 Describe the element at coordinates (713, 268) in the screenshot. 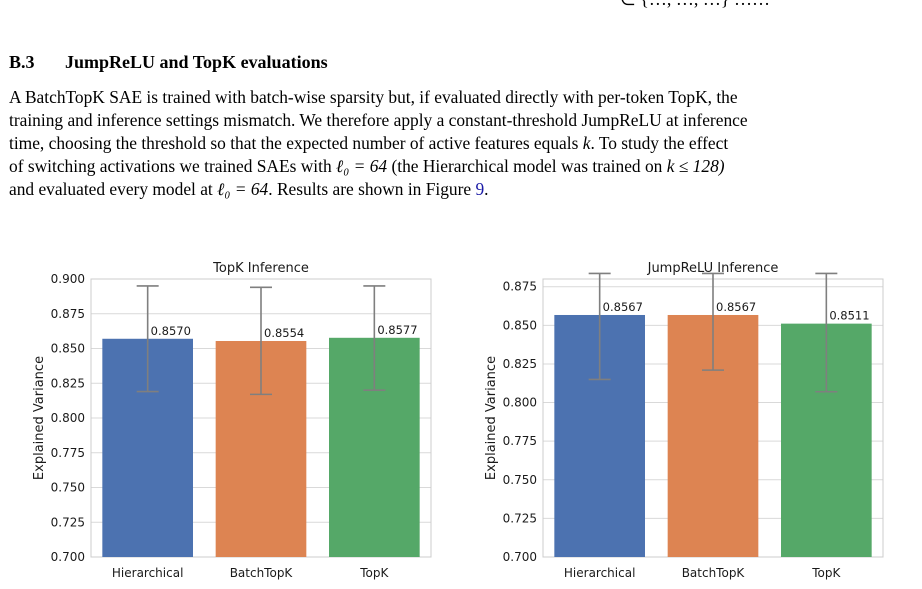

I see `chart-title: JumpReLU Inference` at that location.